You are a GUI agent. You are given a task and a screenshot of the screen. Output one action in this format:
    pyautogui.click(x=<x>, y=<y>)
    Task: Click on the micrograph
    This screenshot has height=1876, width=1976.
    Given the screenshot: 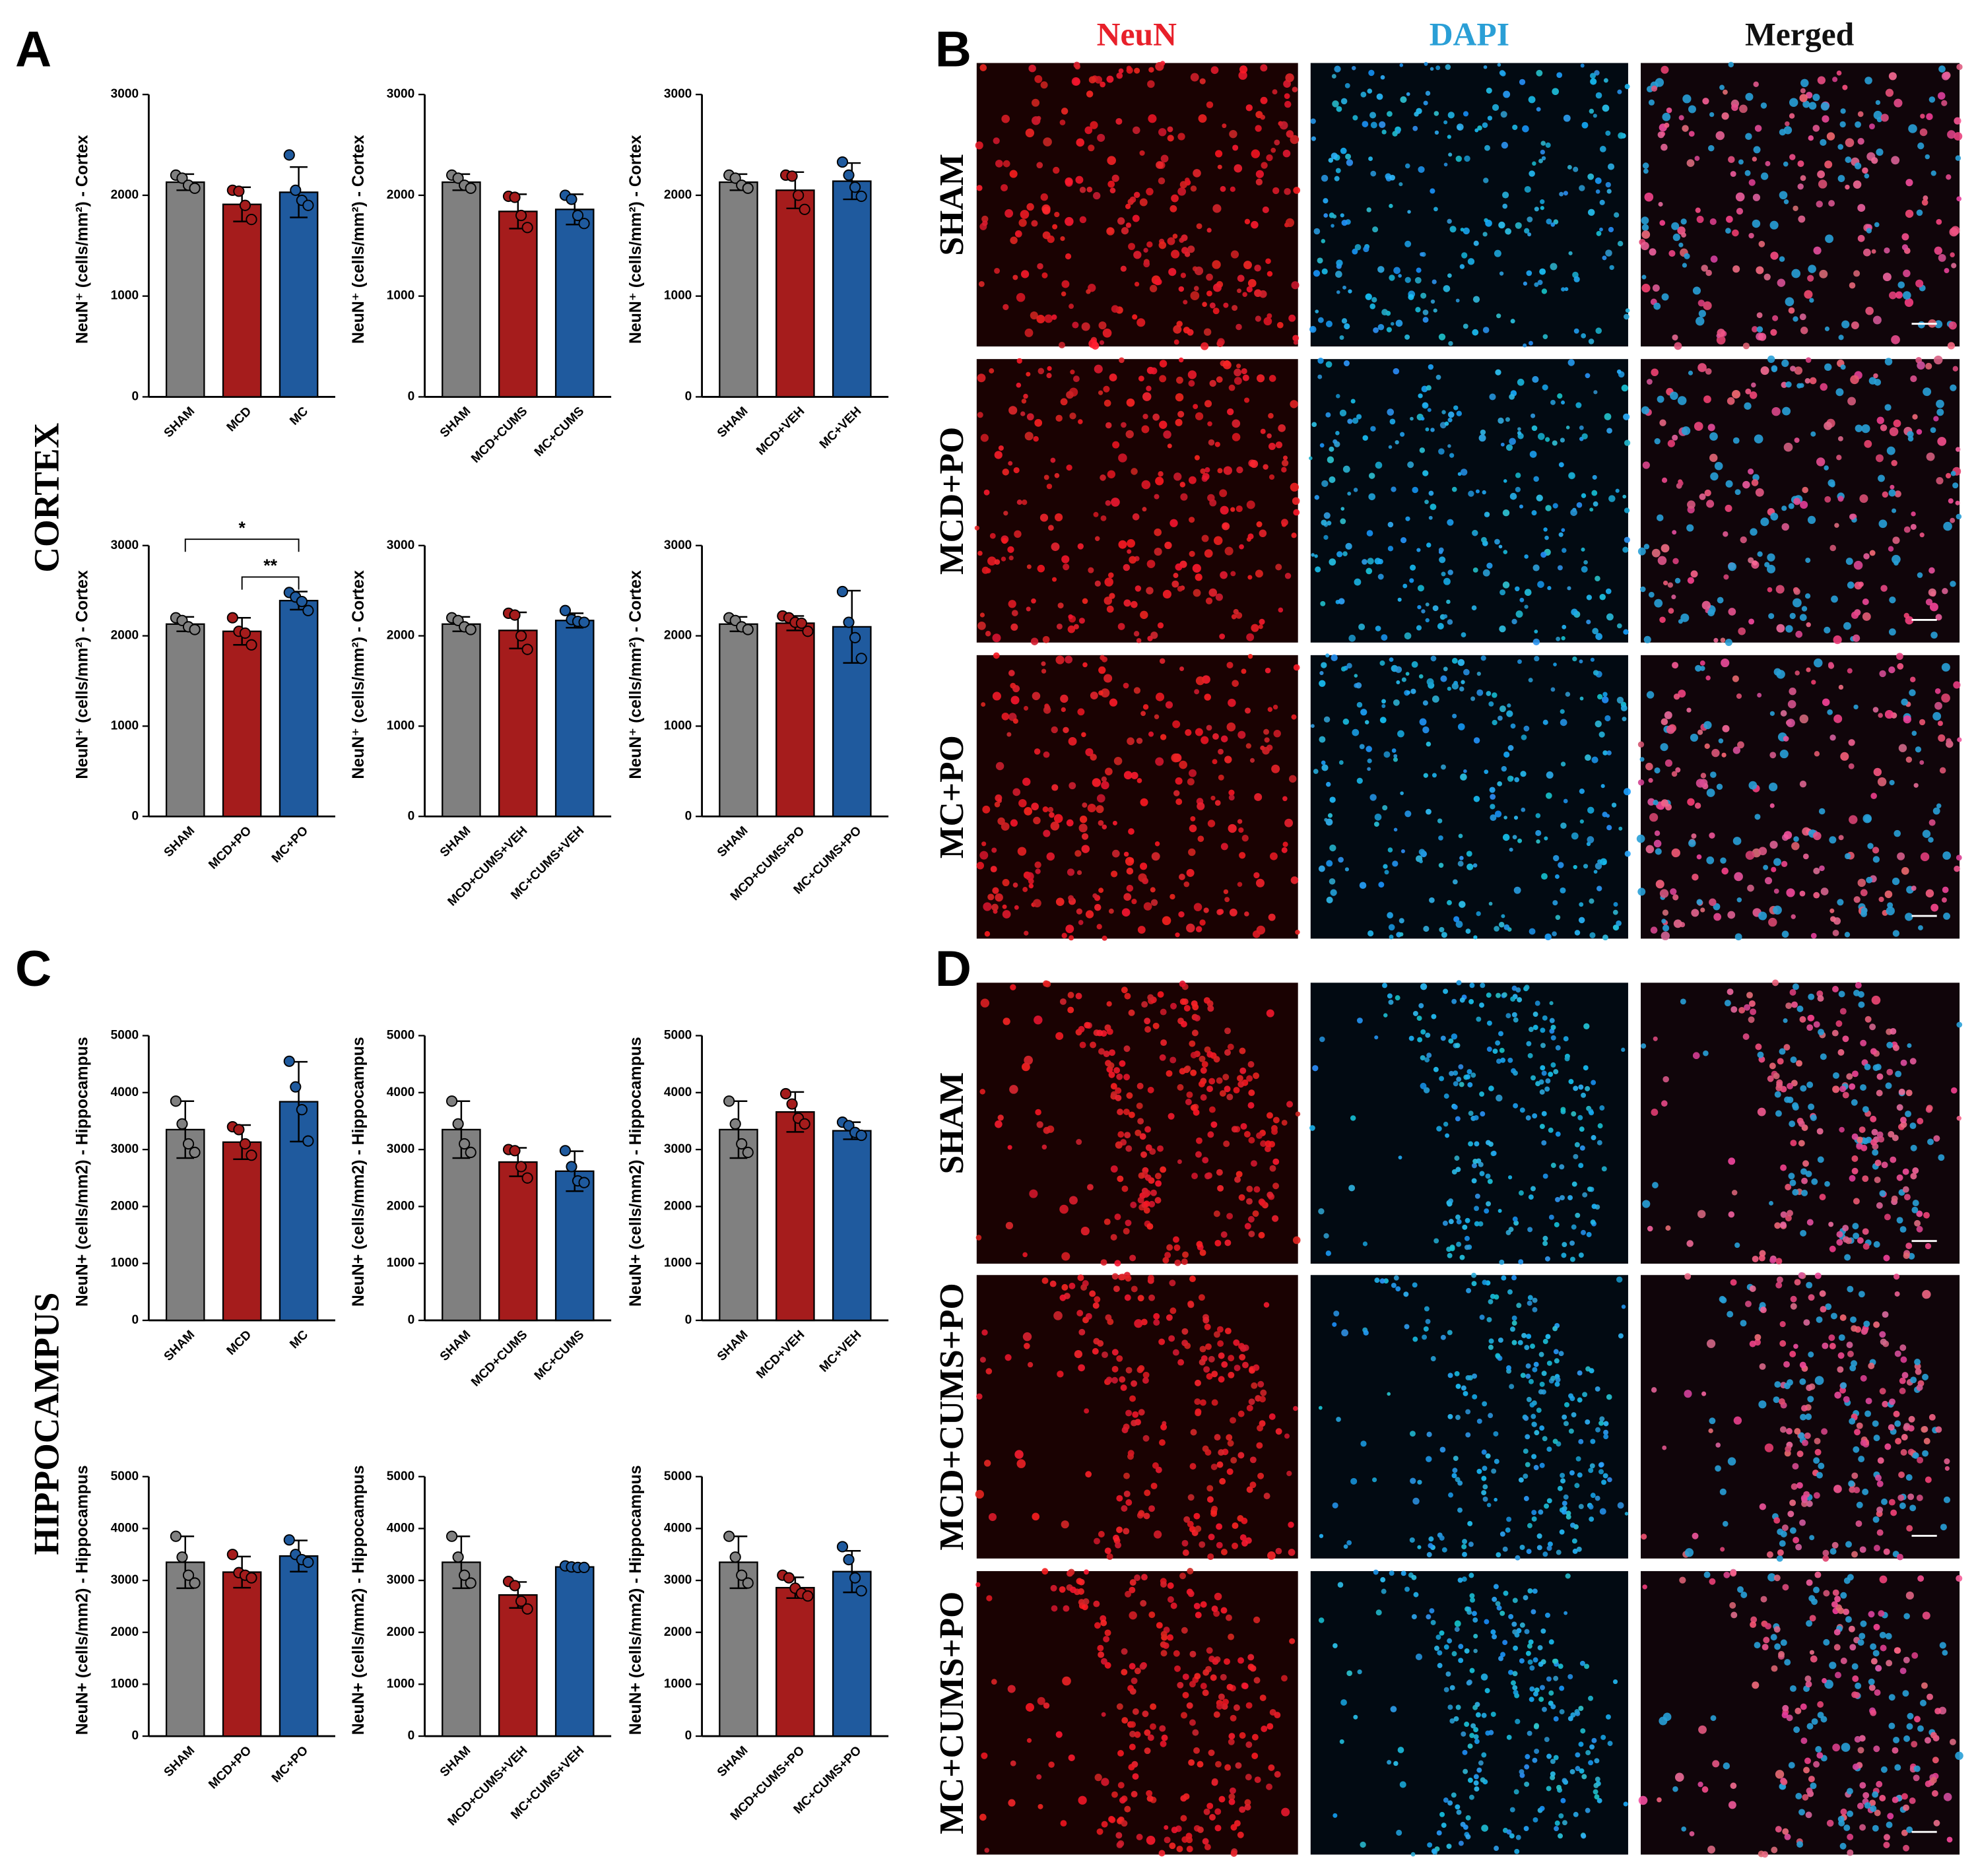 What is the action you would take?
    pyautogui.click(x=1138, y=797)
    